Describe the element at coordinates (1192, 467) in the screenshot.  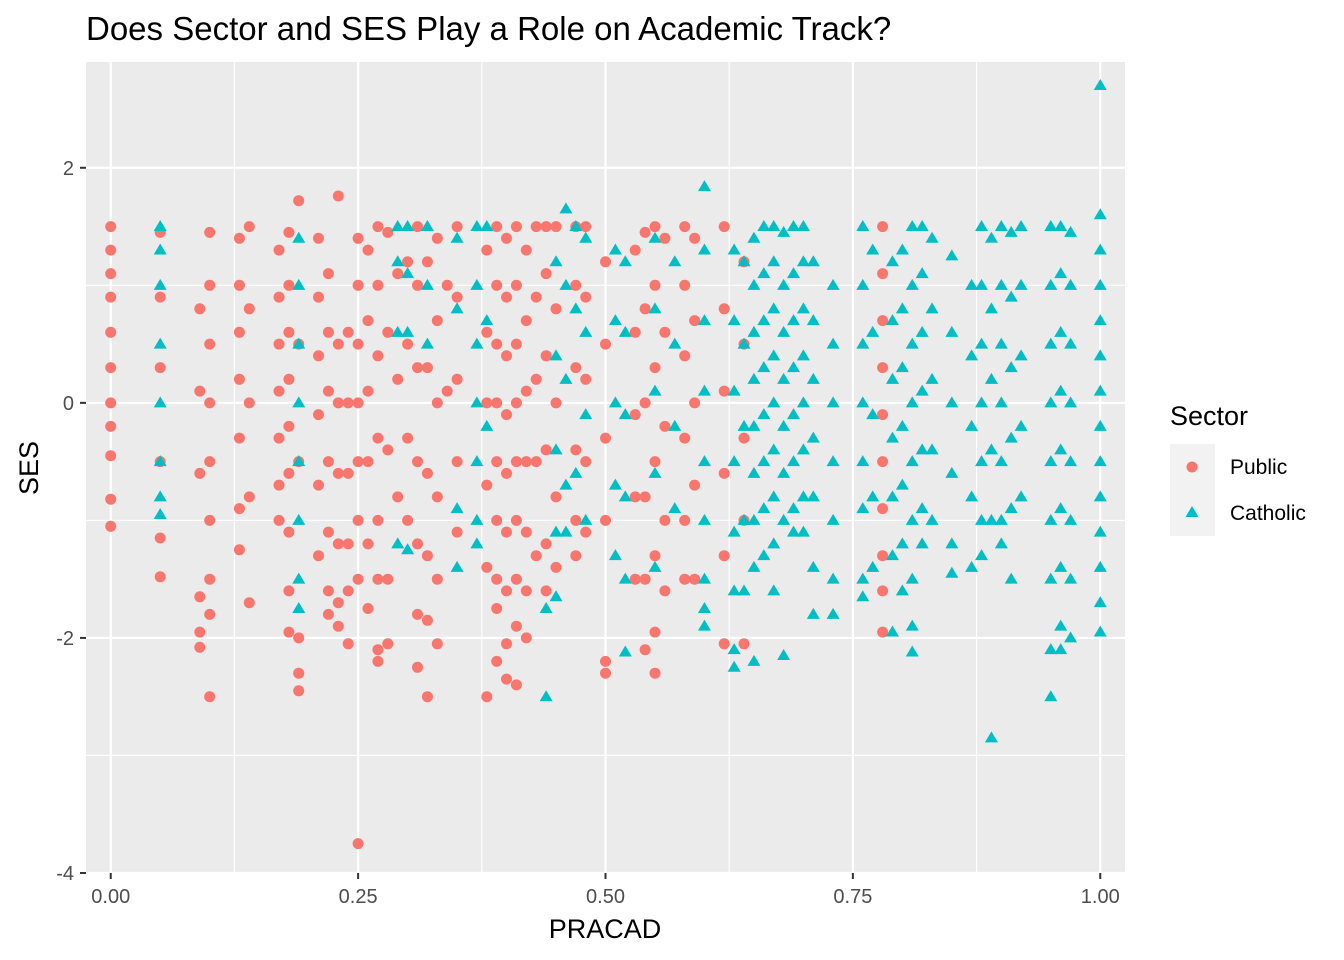
I see `legend-public-symbol` at that location.